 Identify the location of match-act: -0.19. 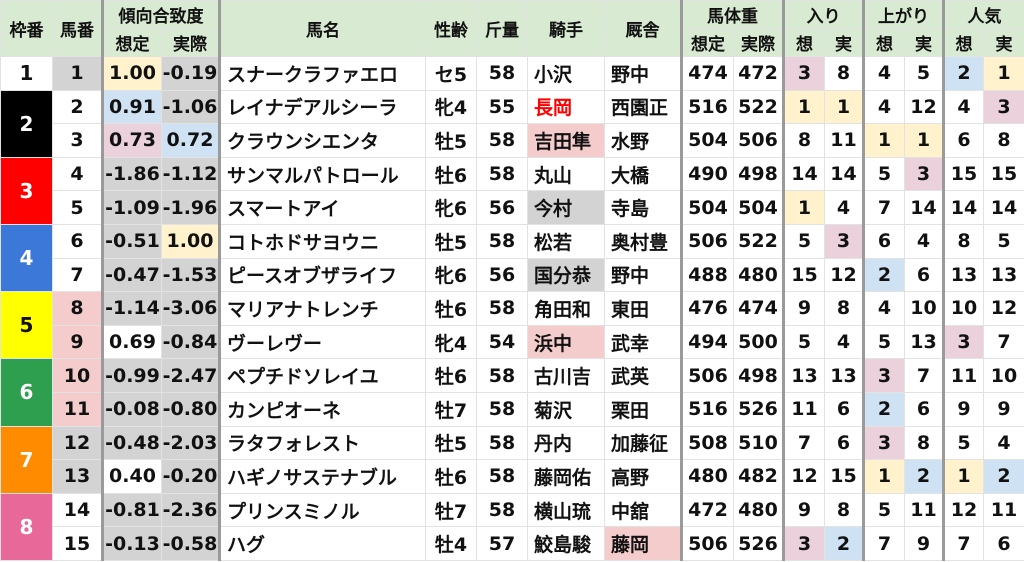
(190, 73).